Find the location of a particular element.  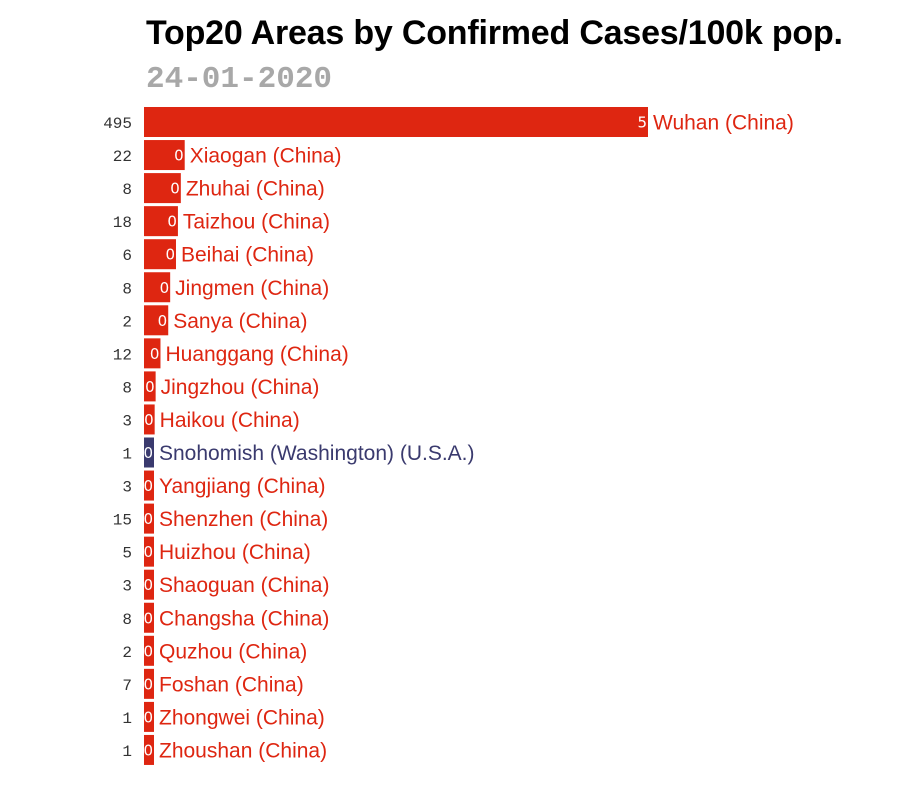

area-name-label: Shaoguan (China) is located at coordinates (244, 585).